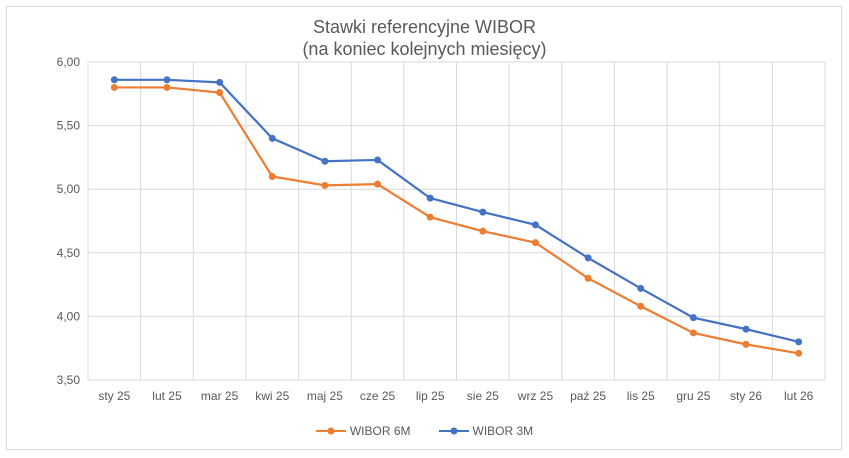  What do you see at coordinates (641, 396) in the screenshot?
I see `x-tick-label: lis 25` at bounding box center [641, 396].